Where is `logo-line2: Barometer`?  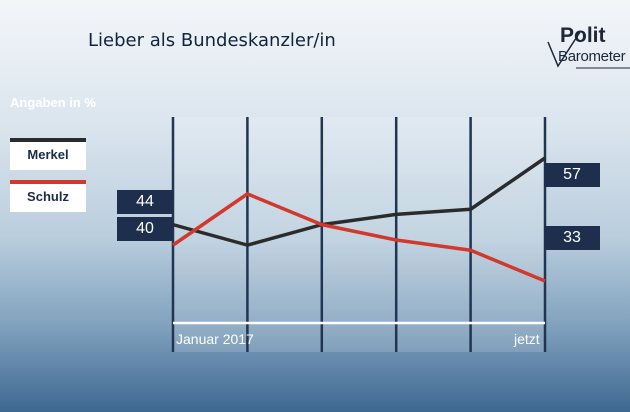 logo-line2: Barometer is located at coordinates (592, 56).